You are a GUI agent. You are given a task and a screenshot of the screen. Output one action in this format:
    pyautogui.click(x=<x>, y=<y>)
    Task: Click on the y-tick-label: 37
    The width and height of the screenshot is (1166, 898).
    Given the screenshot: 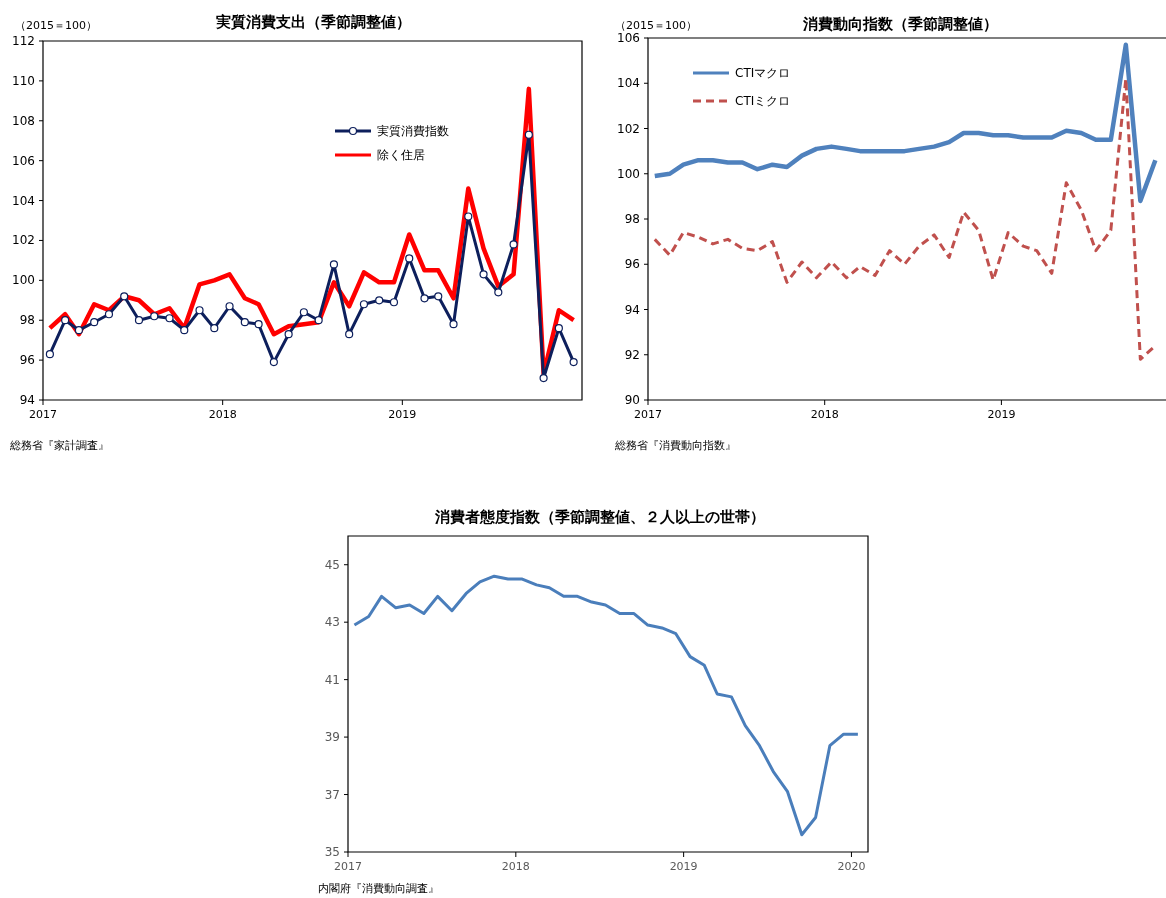 What is the action you would take?
    pyautogui.click(x=332, y=794)
    